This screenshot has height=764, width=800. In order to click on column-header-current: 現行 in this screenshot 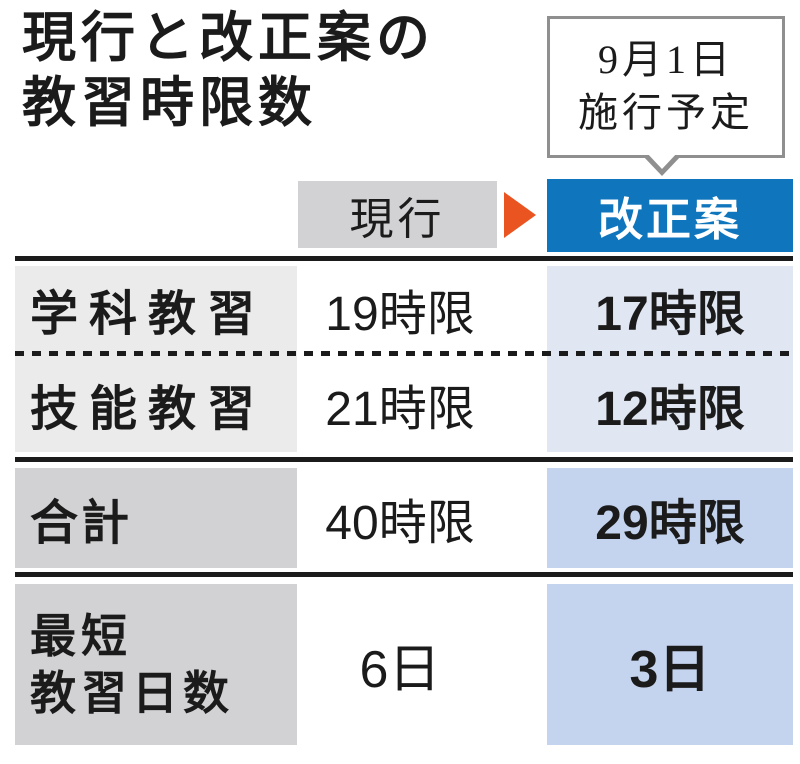, I will do `click(397, 214)`.